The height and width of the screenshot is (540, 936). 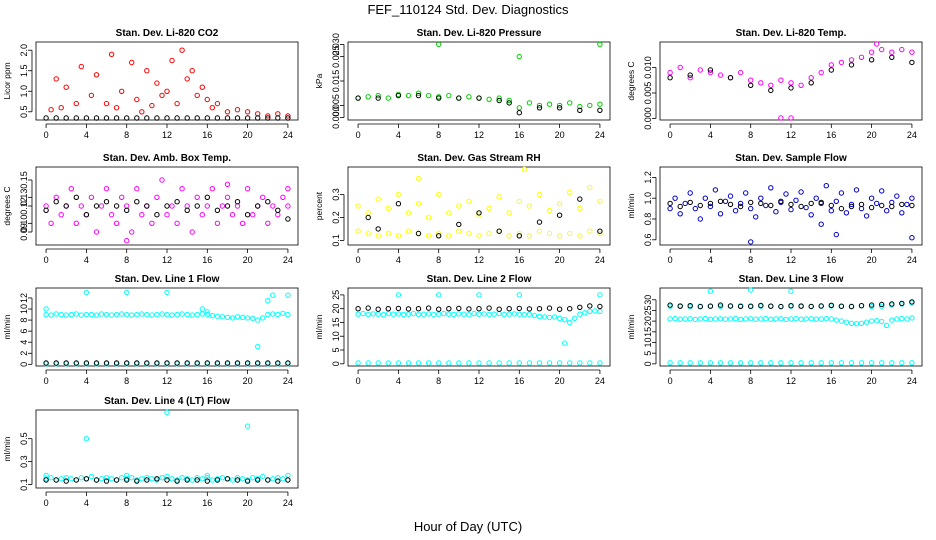 I want to click on x-tick-label: 12, so click(x=479, y=260).